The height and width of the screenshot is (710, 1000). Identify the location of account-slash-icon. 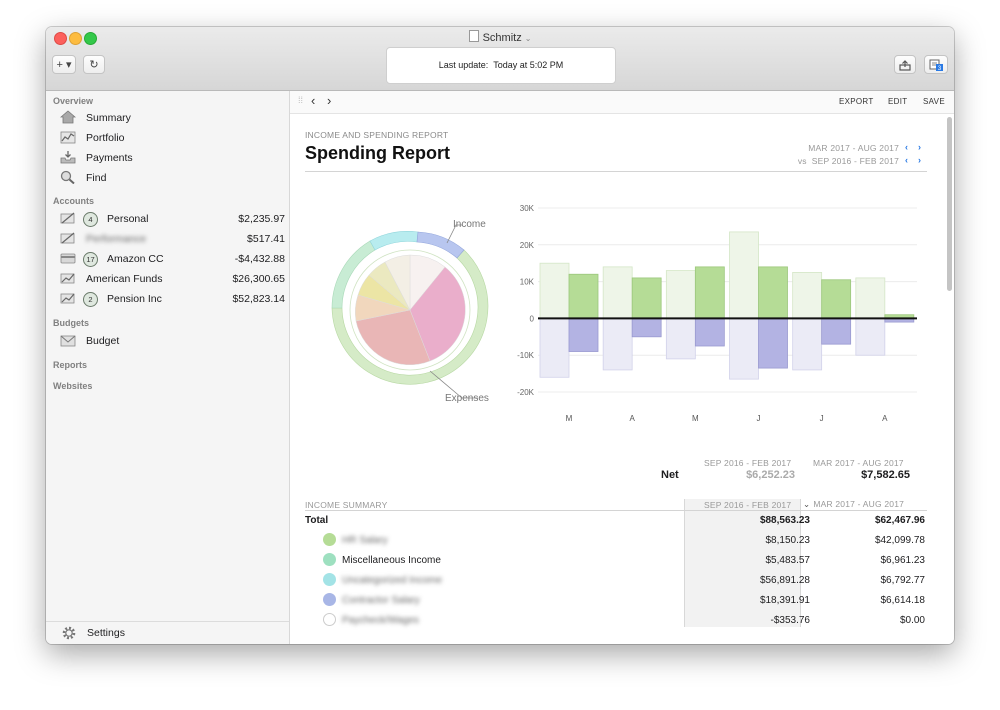
(67, 238).